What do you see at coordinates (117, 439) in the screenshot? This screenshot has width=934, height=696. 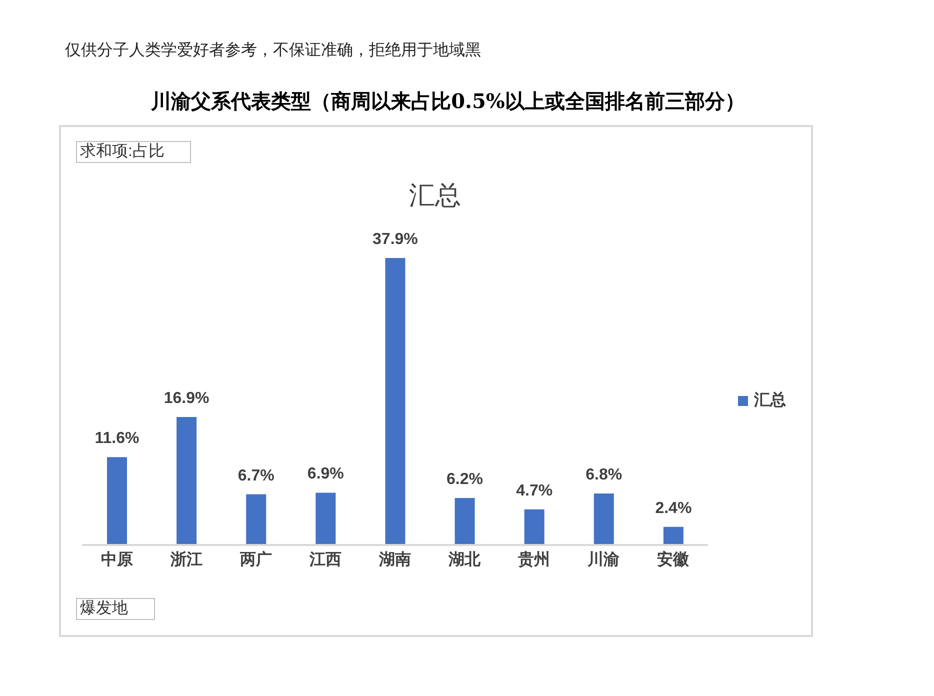 I see `data-label: 11.6%` at bounding box center [117, 439].